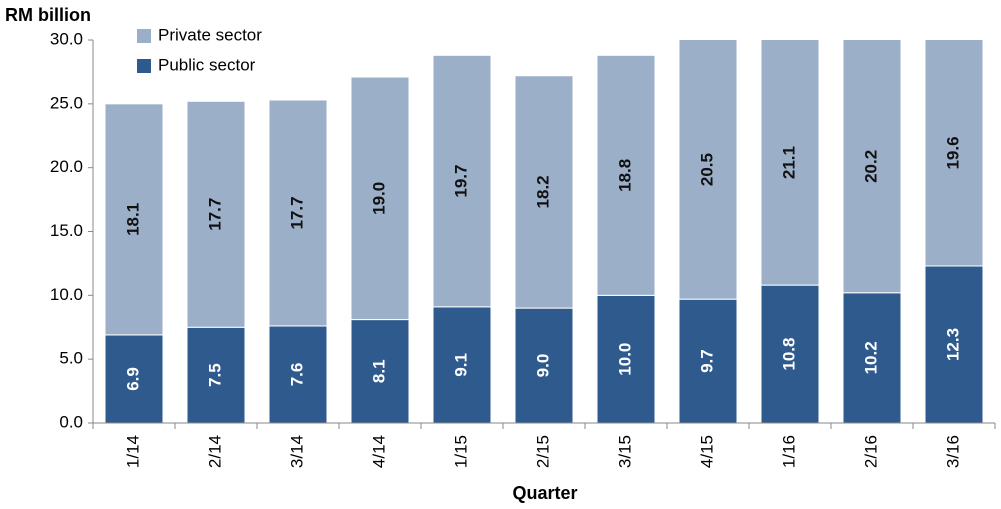 The height and width of the screenshot is (509, 1001). What do you see at coordinates (66, 230) in the screenshot?
I see `y-tick-label: 15.0` at bounding box center [66, 230].